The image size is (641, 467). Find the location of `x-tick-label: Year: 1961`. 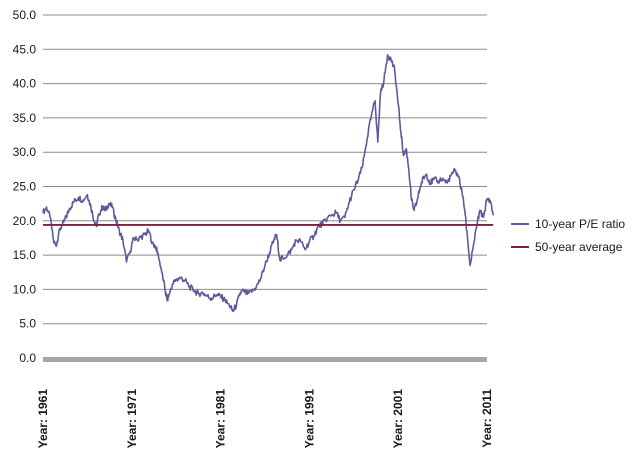

x-tick-label: Year: 1961 is located at coordinates (43, 419).